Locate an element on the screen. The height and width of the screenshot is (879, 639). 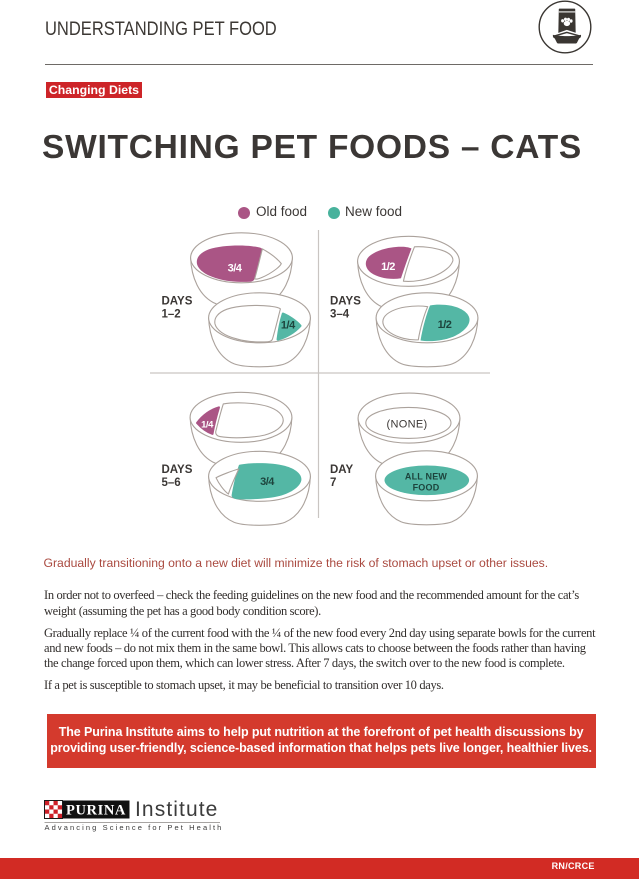
svg-text: (NONE) is located at coordinates (407, 425).